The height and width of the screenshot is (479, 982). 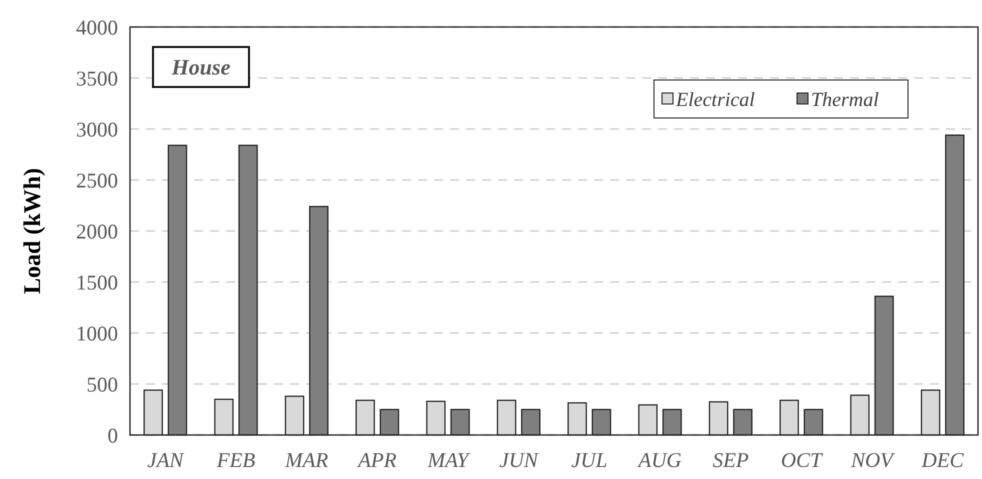 What do you see at coordinates (113, 435) in the screenshot?
I see `y-tick-label: 0` at bounding box center [113, 435].